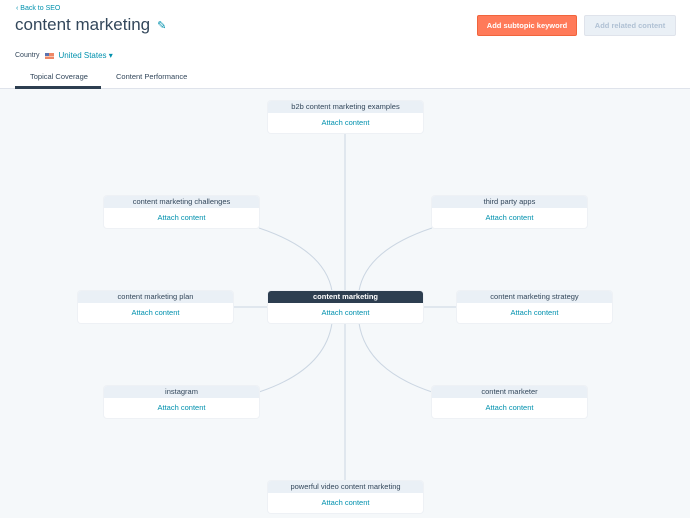 The height and width of the screenshot is (518, 690). Describe the element at coordinates (509, 402) in the screenshot. I see `subtopic-node: content marketer Attach content` at that location.